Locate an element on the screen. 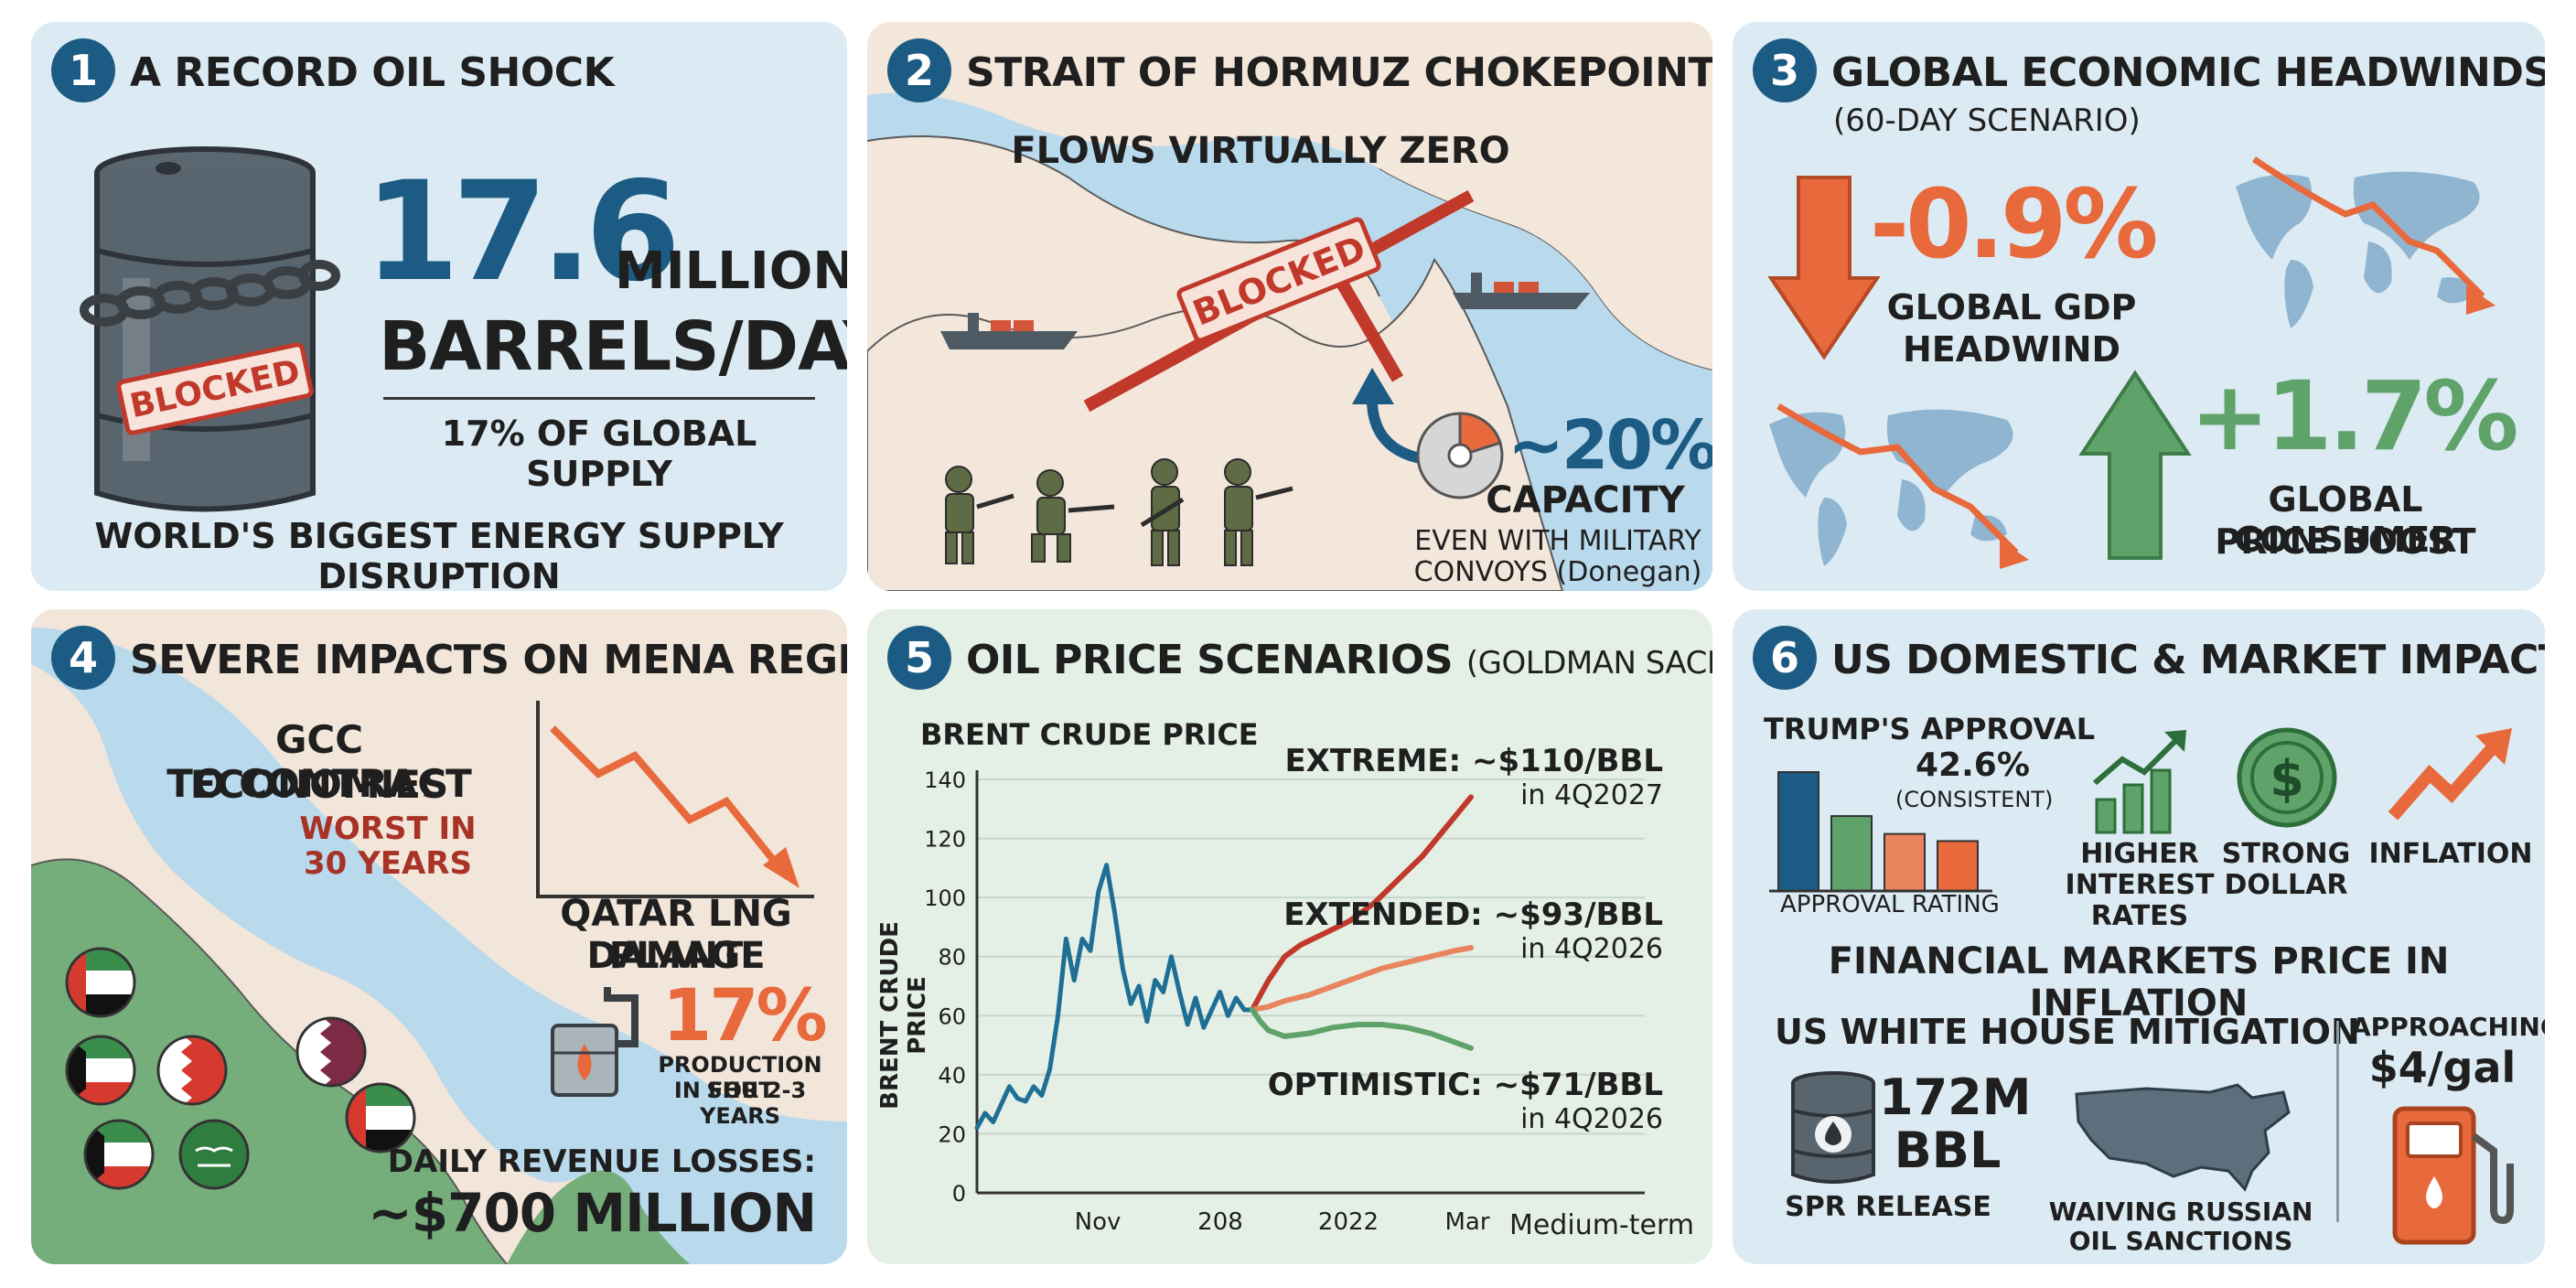  approval-caption: APPROVAL RATING is located at coordinates (1890, 904).